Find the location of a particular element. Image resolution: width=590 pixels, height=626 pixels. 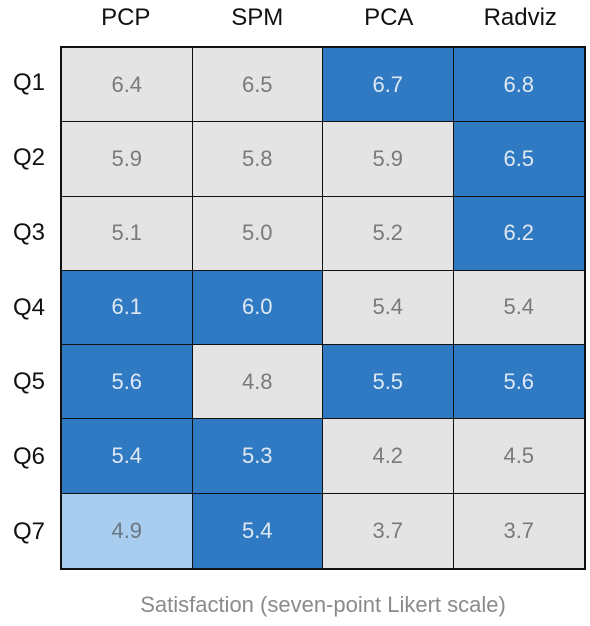

row-header-q1: Q1 is located at coordinates (28, 82).